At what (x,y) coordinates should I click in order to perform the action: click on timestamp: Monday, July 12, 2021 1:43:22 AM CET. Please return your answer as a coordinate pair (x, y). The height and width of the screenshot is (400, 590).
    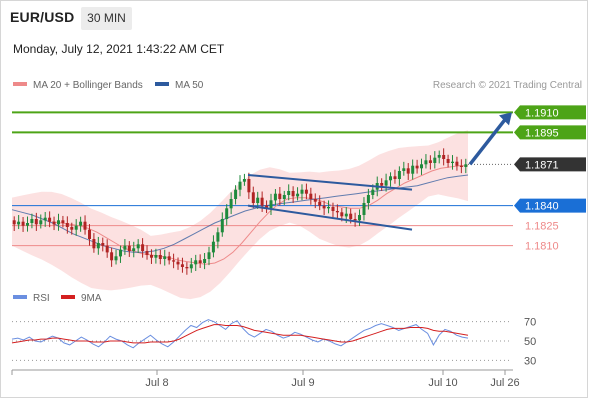
    Looking at the image, I should click on (119, 49).